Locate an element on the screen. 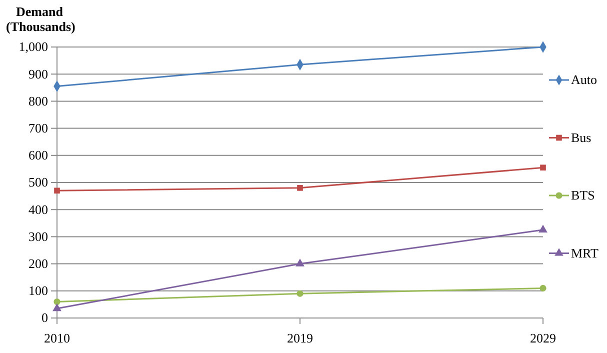 This screenshot has height=353, width=607. y-tick-label: 700 is located at coordinates (38, 128).